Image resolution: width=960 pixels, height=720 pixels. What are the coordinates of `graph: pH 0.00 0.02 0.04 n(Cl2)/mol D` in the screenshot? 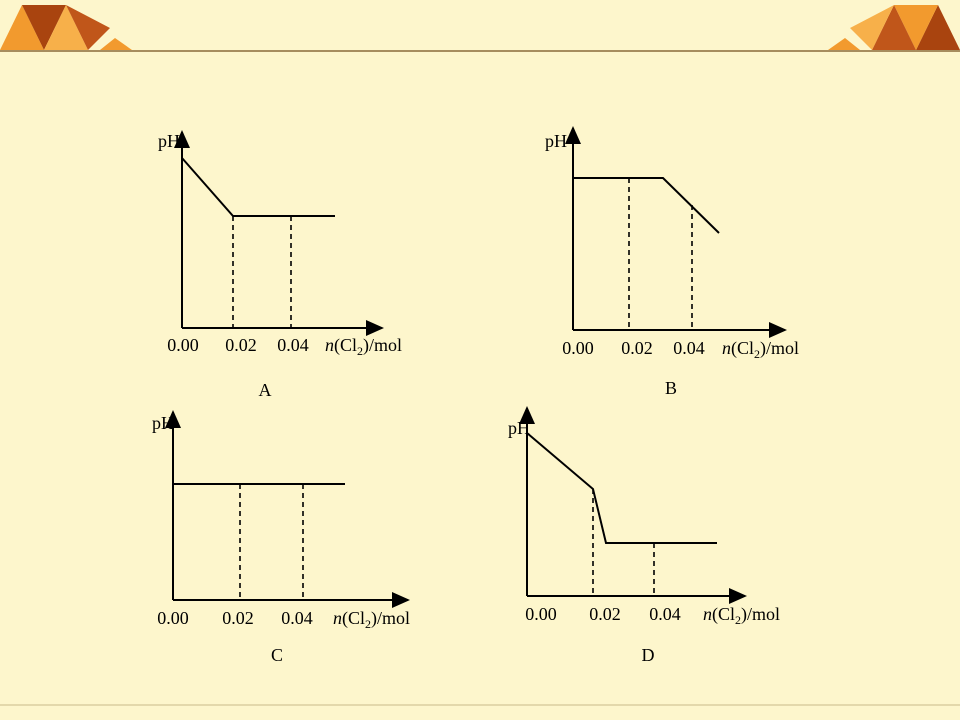 It's located at (644, 535).